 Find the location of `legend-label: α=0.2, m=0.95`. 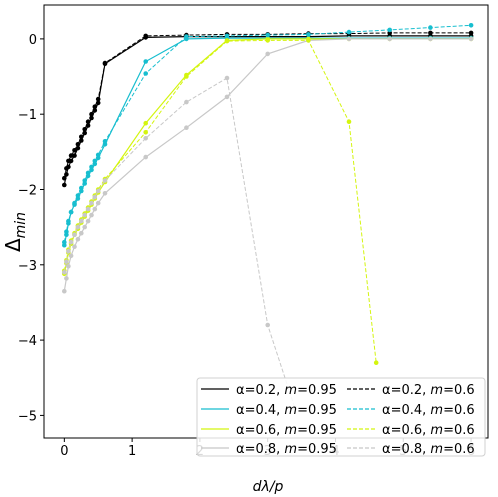

legend-label: α=0.2, m=0.95 is located at coordinates (286, 390).